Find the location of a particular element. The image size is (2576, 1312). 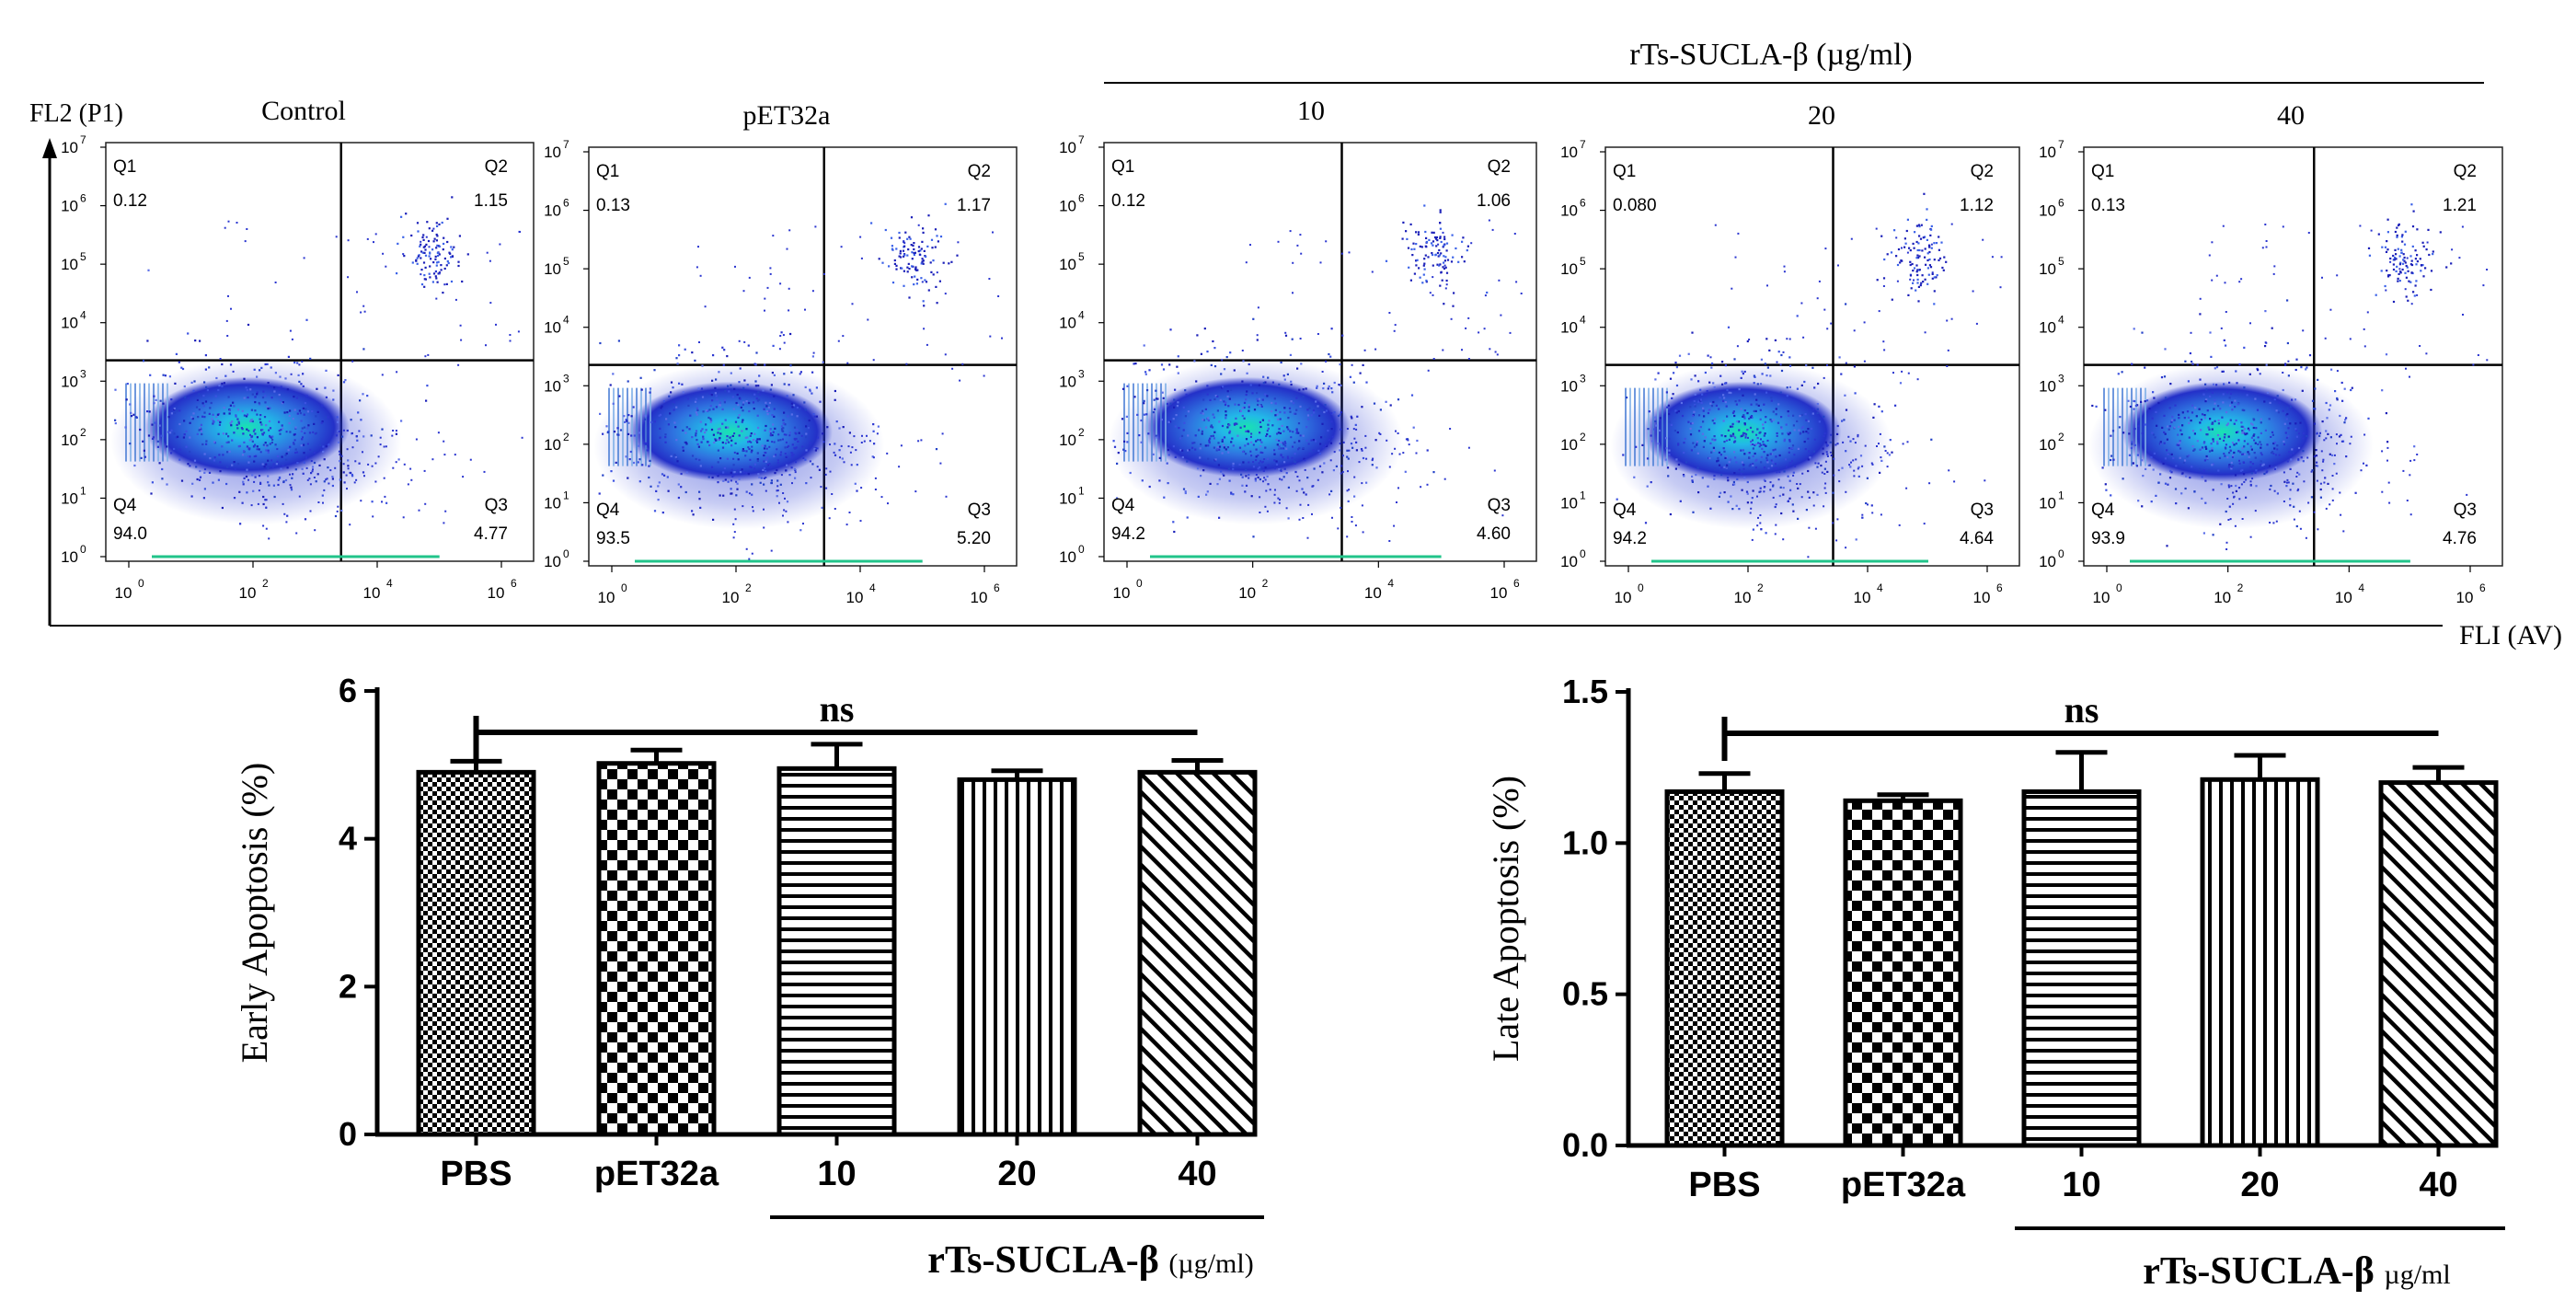

quadrant-label-q1: Q1 is located at coordinates (1624, 171).